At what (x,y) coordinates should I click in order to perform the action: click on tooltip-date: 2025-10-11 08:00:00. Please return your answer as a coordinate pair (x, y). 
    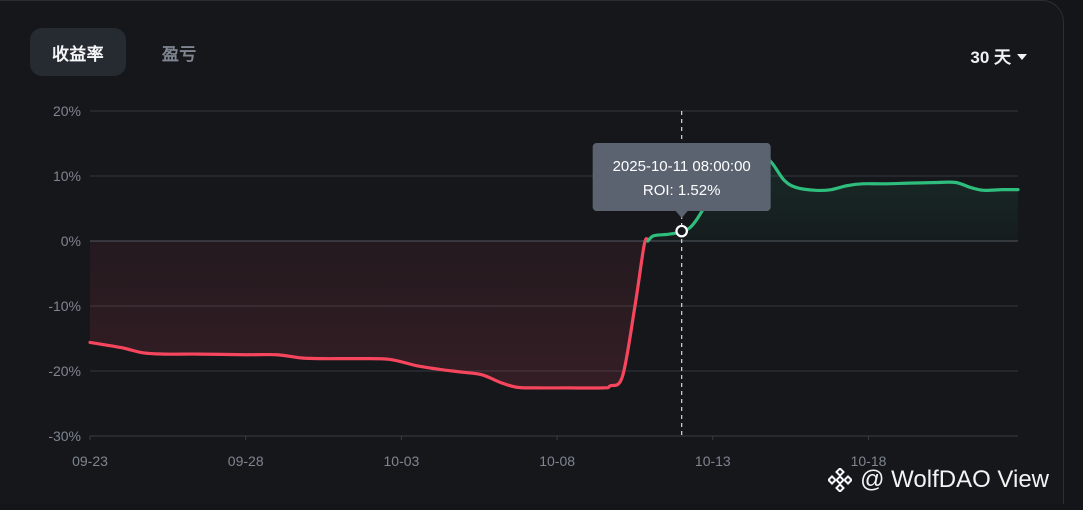
    Looking at the image, I should click on (682, 166).